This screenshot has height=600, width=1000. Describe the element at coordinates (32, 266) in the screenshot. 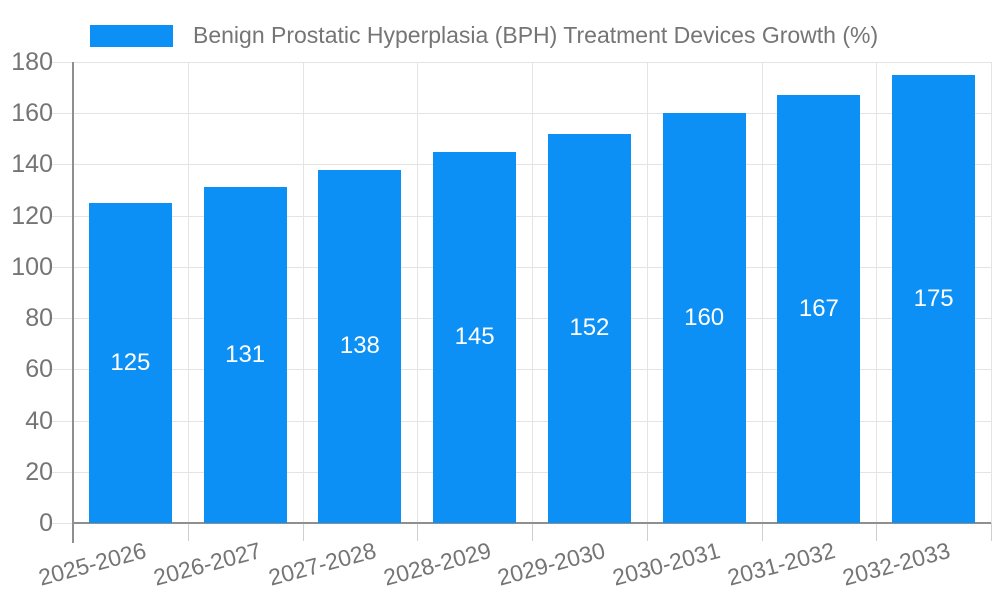

I see `y-tick-label: 100` at that location.